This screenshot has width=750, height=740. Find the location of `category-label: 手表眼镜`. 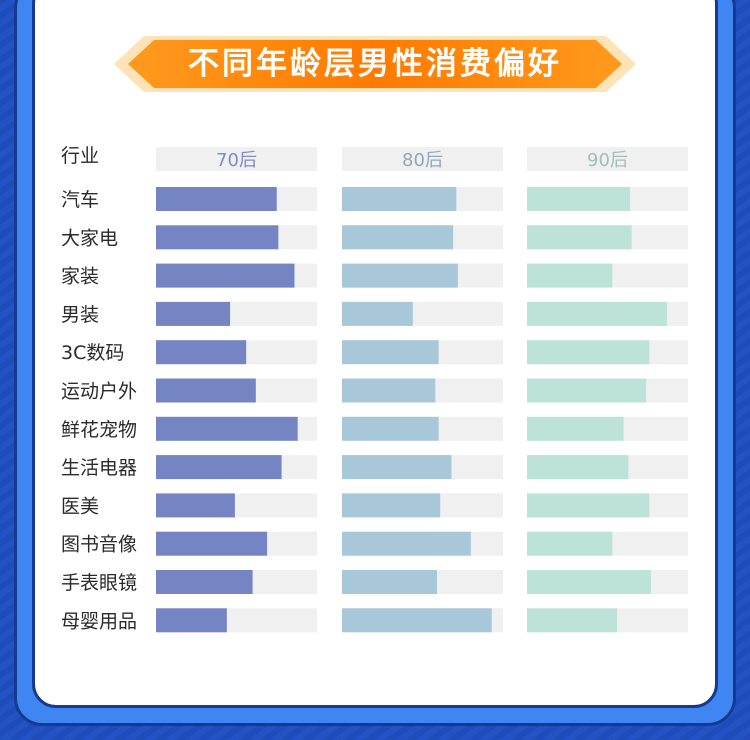

category-label: 手表眼镜 is located at coordinates (99, 583).